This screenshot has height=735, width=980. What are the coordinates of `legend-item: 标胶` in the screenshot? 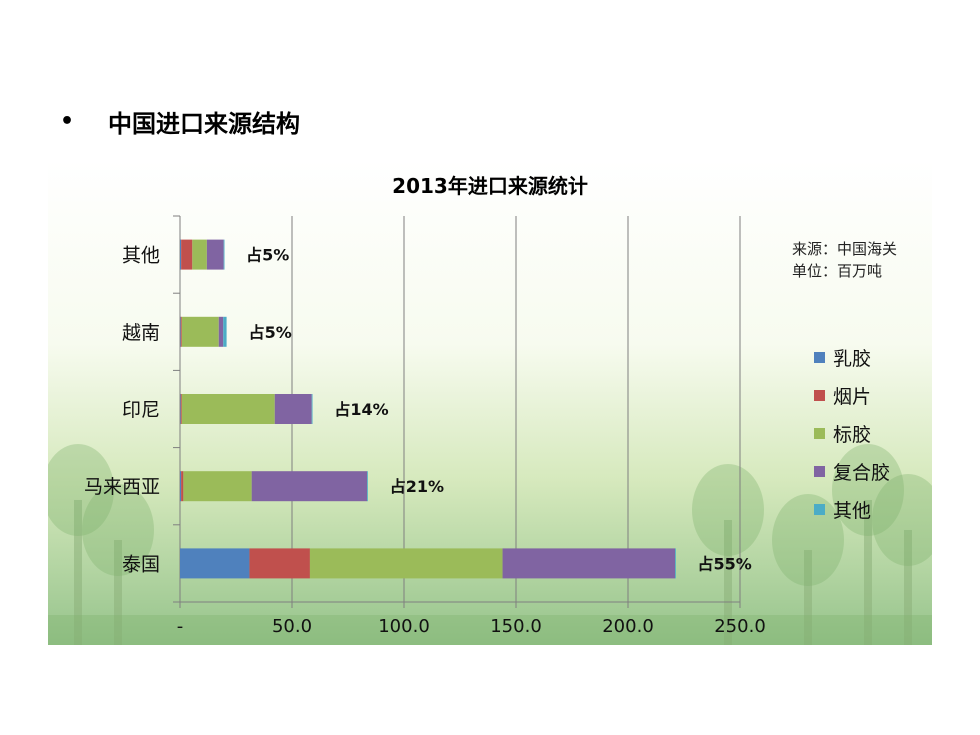 It's located at (852, 433).